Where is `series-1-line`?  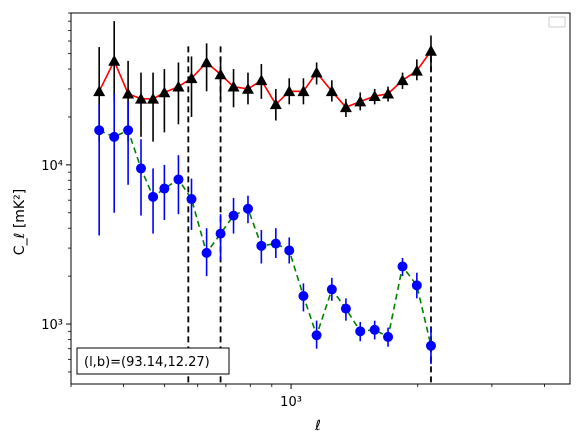 series-1-line is located at coordinates (265, 79).